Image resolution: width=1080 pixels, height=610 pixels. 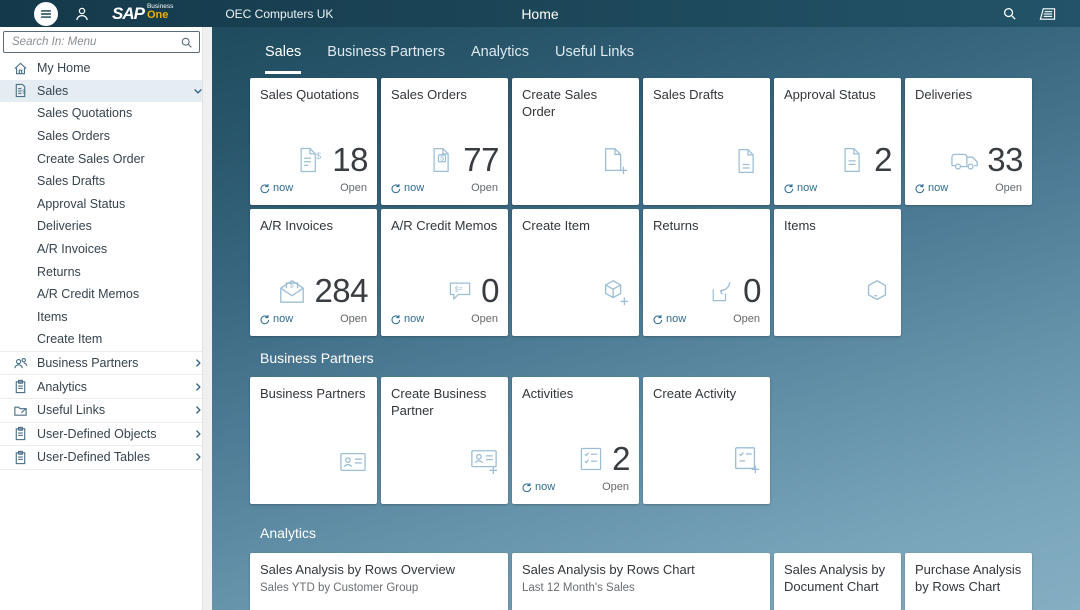 I want to click on sidebar-item-useful-links: Useful Links, so click(x=106, y=409).